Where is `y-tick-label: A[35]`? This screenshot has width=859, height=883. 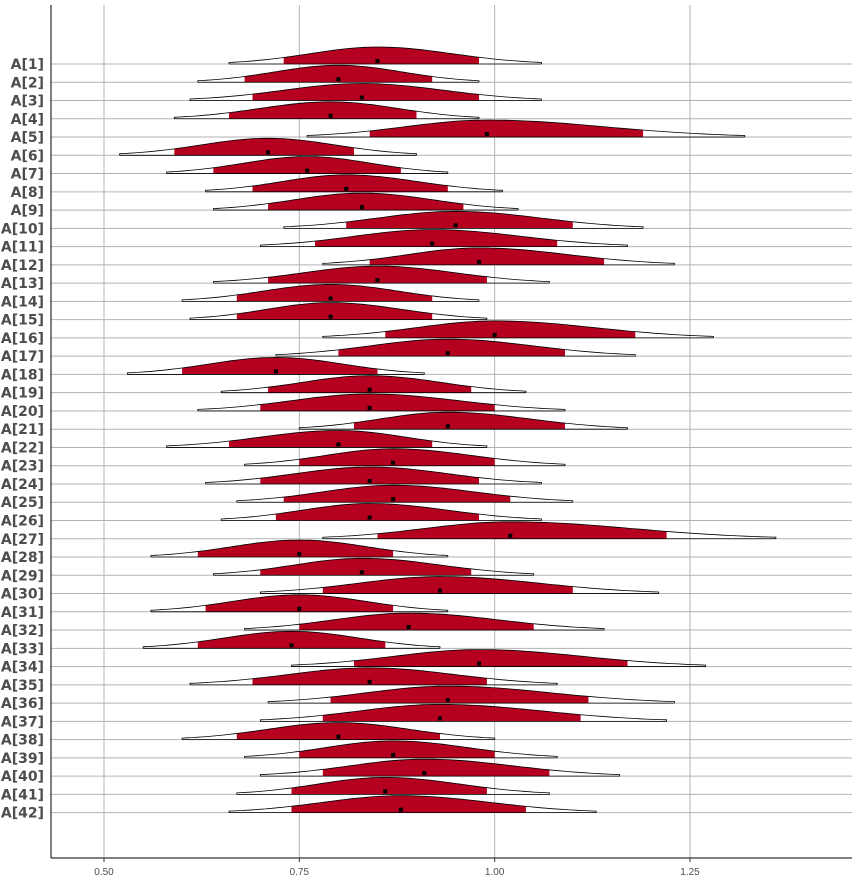 y-tick-label: A[35] is located at coordinates (22, 686).